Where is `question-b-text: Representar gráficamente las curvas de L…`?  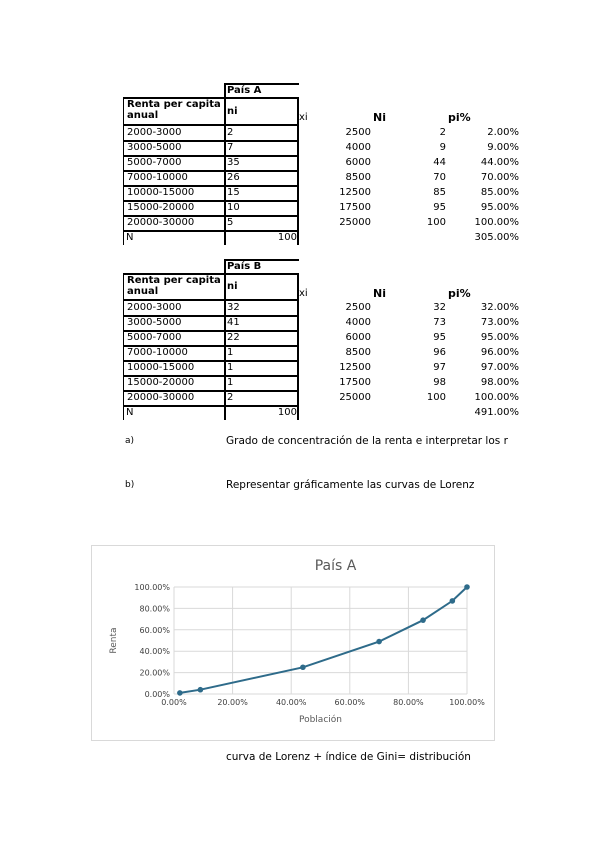 question-b-text: Representar gráficamente las curvas de L… is located at coordinates (350, 485).